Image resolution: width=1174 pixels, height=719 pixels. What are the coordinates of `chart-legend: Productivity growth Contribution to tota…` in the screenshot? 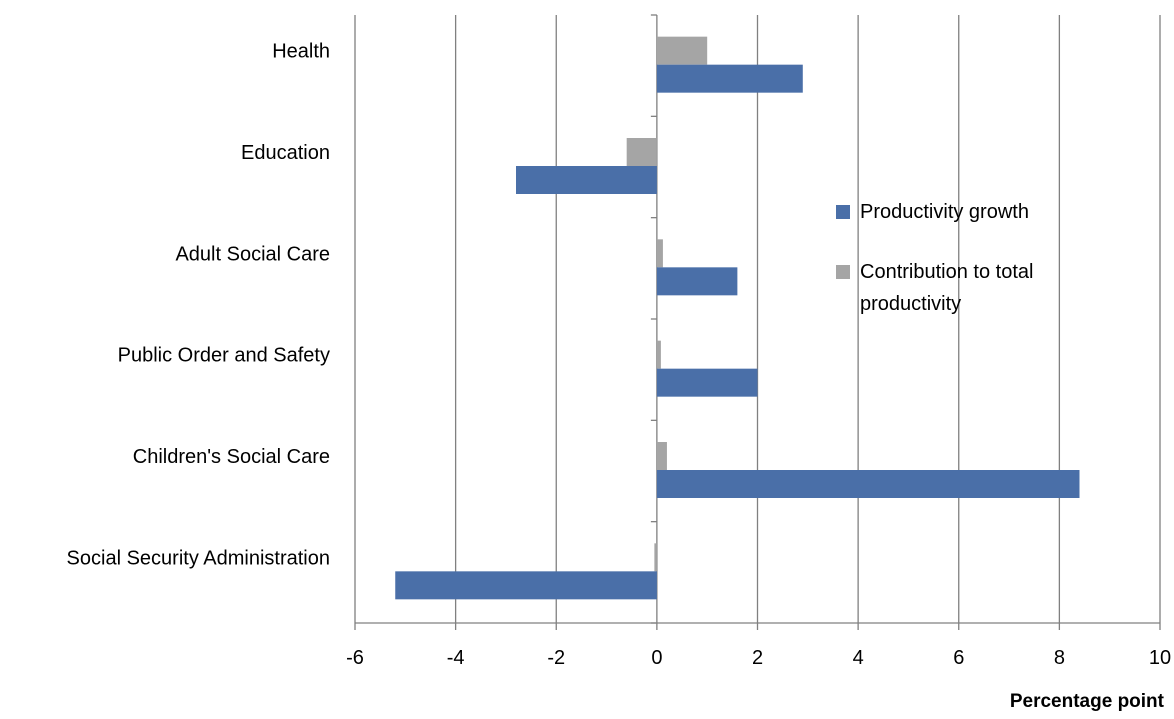 It's located at (968, 258).